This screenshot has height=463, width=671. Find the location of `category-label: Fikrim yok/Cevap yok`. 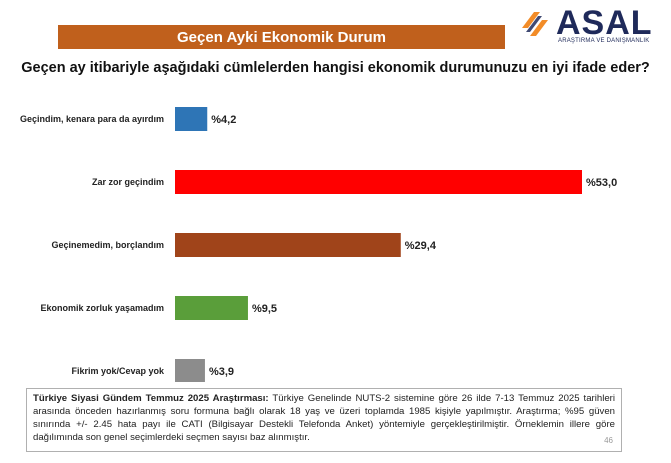

category-label: Fikrim yok/Cevap yok is located at coordinates (118, 371).